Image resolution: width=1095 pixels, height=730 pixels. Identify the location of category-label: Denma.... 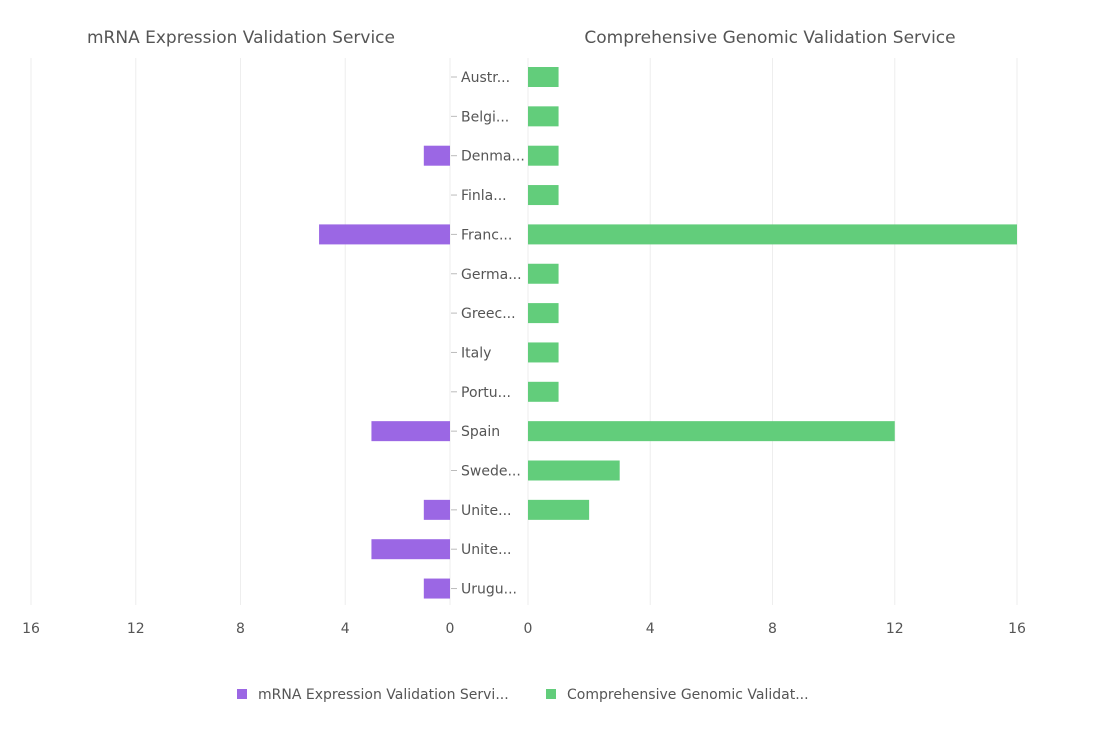
(493, 157).